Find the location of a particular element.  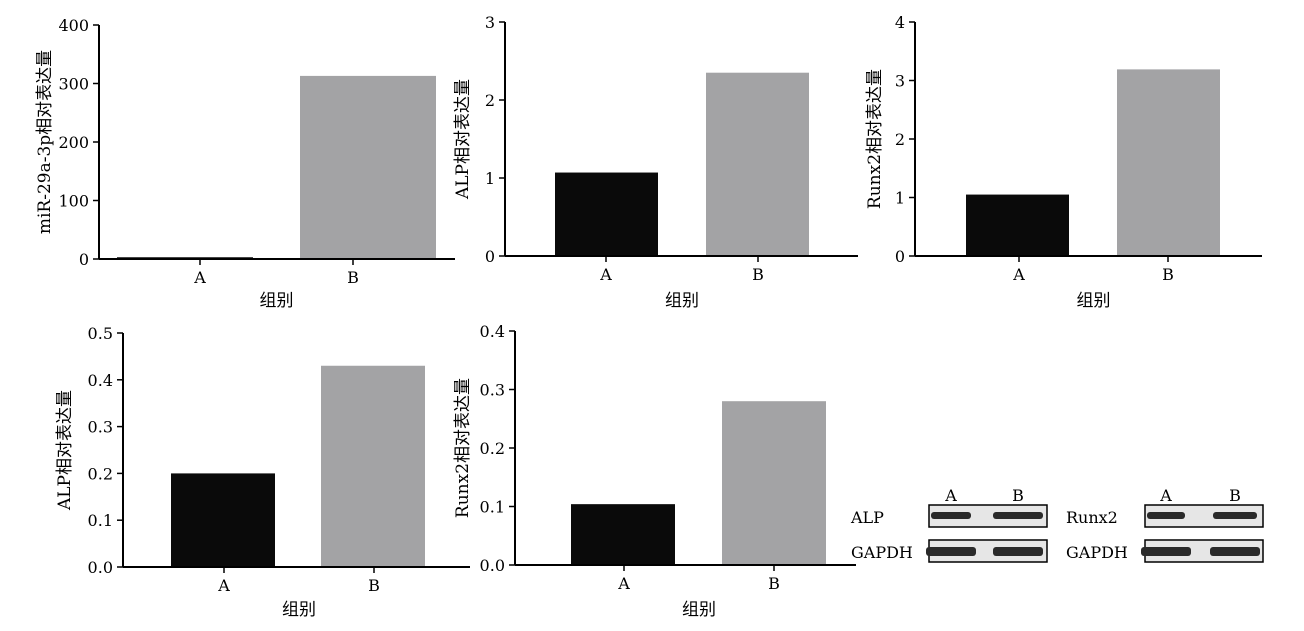

y-tick-label: 100 is located at coordinates (73, 201).